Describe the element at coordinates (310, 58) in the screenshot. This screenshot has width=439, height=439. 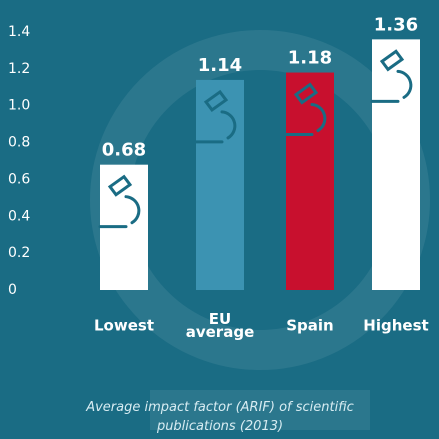
I see `value-label: 1.18` at that location.